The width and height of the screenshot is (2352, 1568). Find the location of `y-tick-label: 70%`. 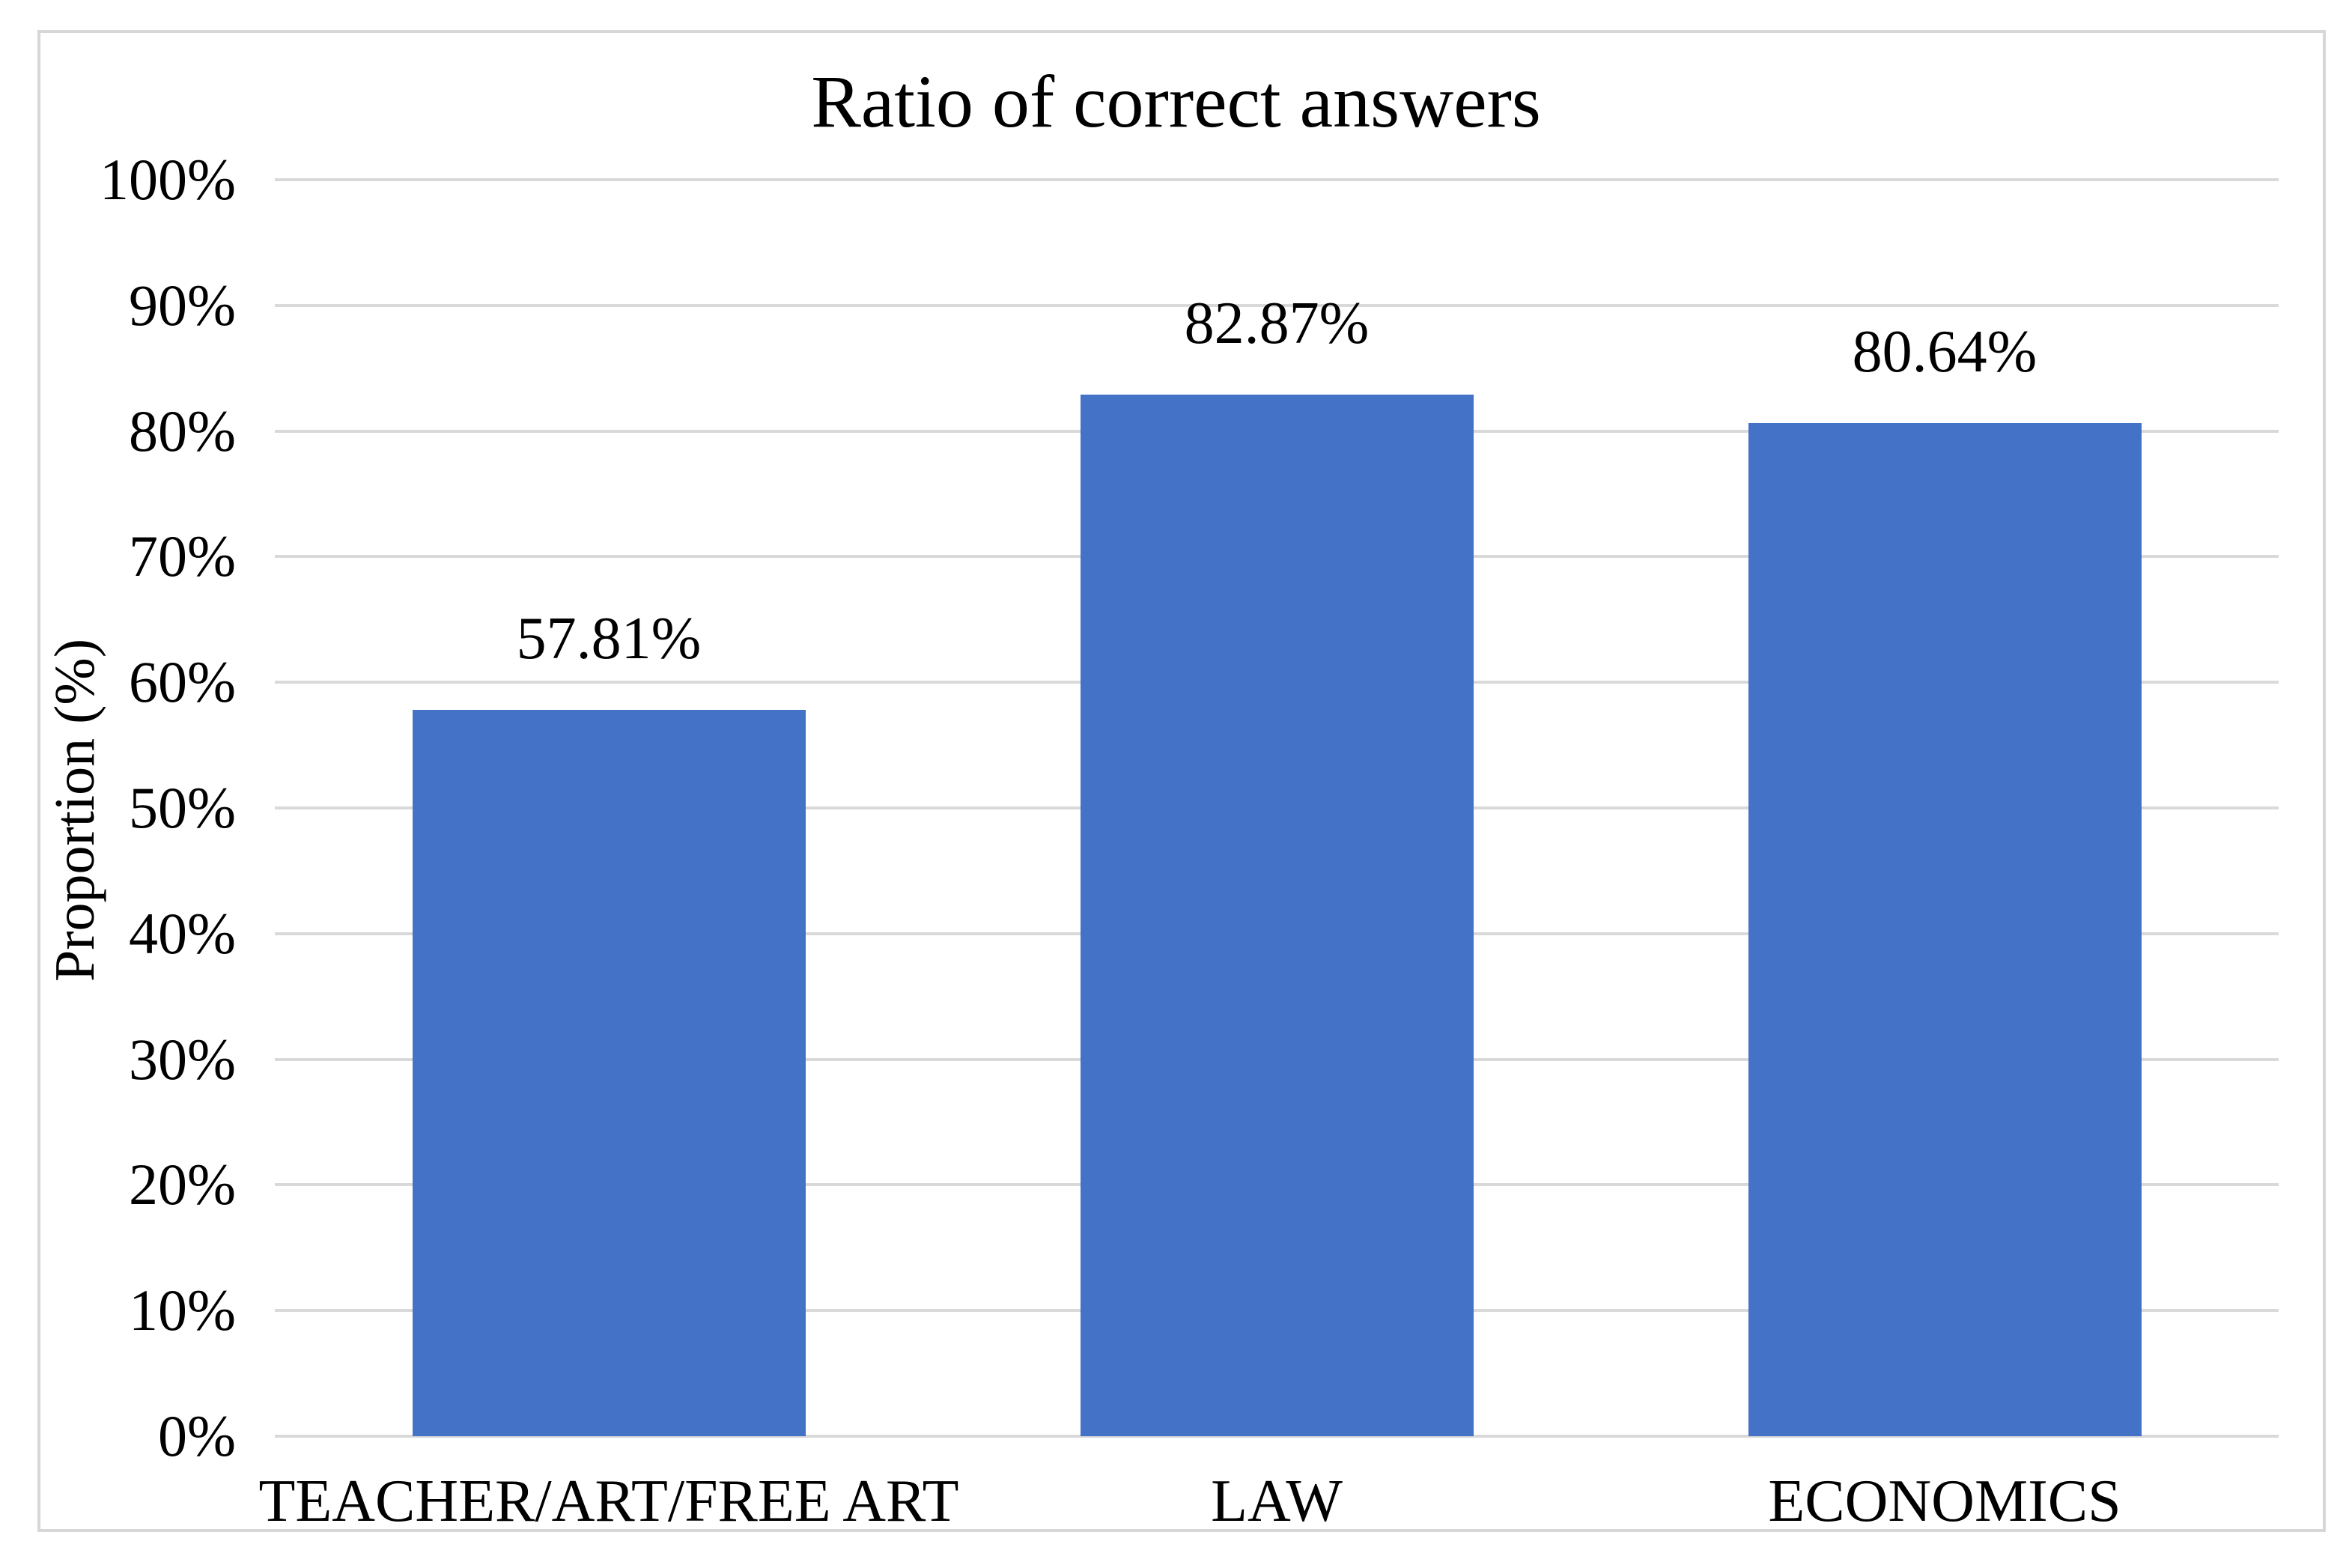

y-tick-label: 70% is located at coordinates (183, 556).